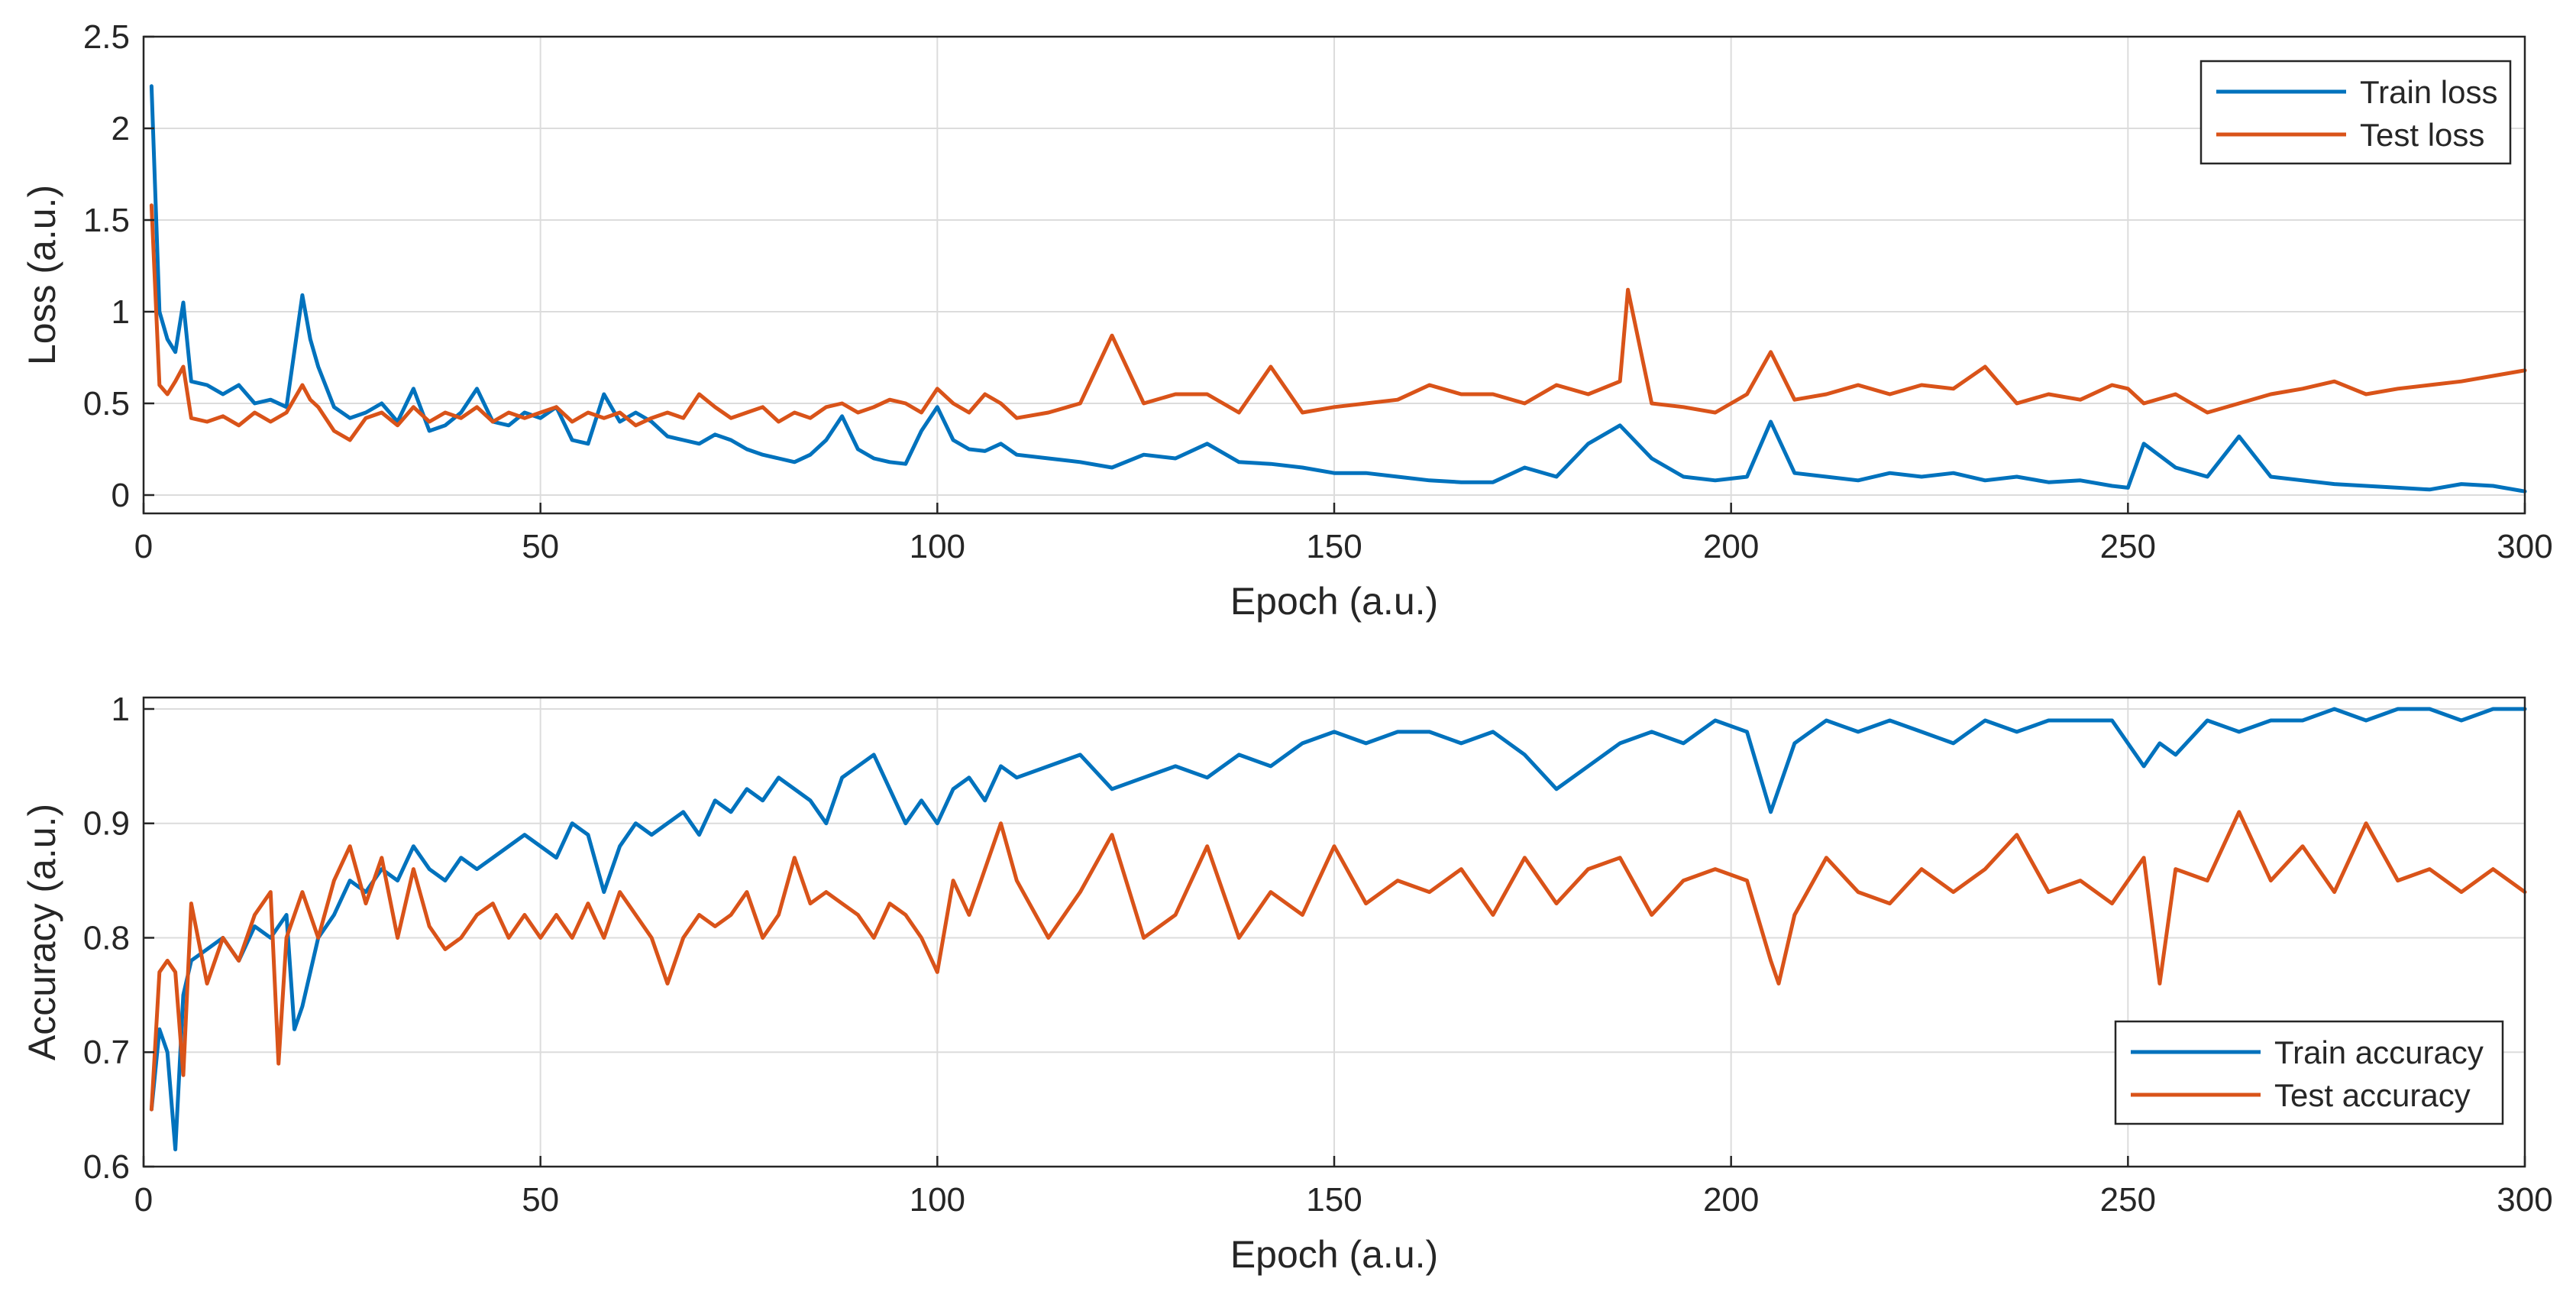  What do you see at coordinates (42, 932) in the screenshot?
I see `accuracy-y-axis-label: Accuracy (a.u.)` at bounding box center [42, 932].